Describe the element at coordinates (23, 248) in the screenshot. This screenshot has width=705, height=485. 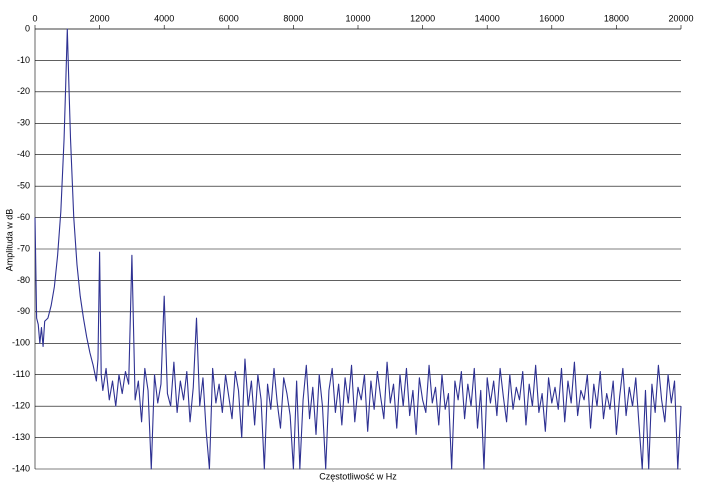
I see `y-tick-label: -70` at that location.